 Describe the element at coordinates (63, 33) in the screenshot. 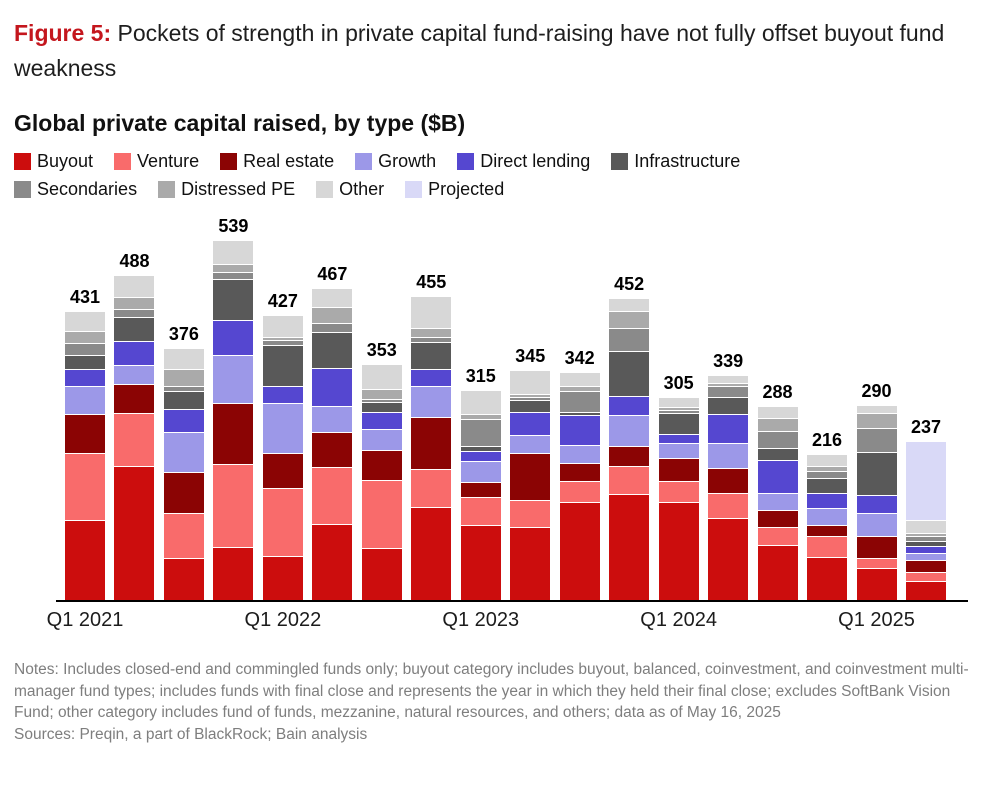

I see `figure-number-label: Figure 5:` at that location.